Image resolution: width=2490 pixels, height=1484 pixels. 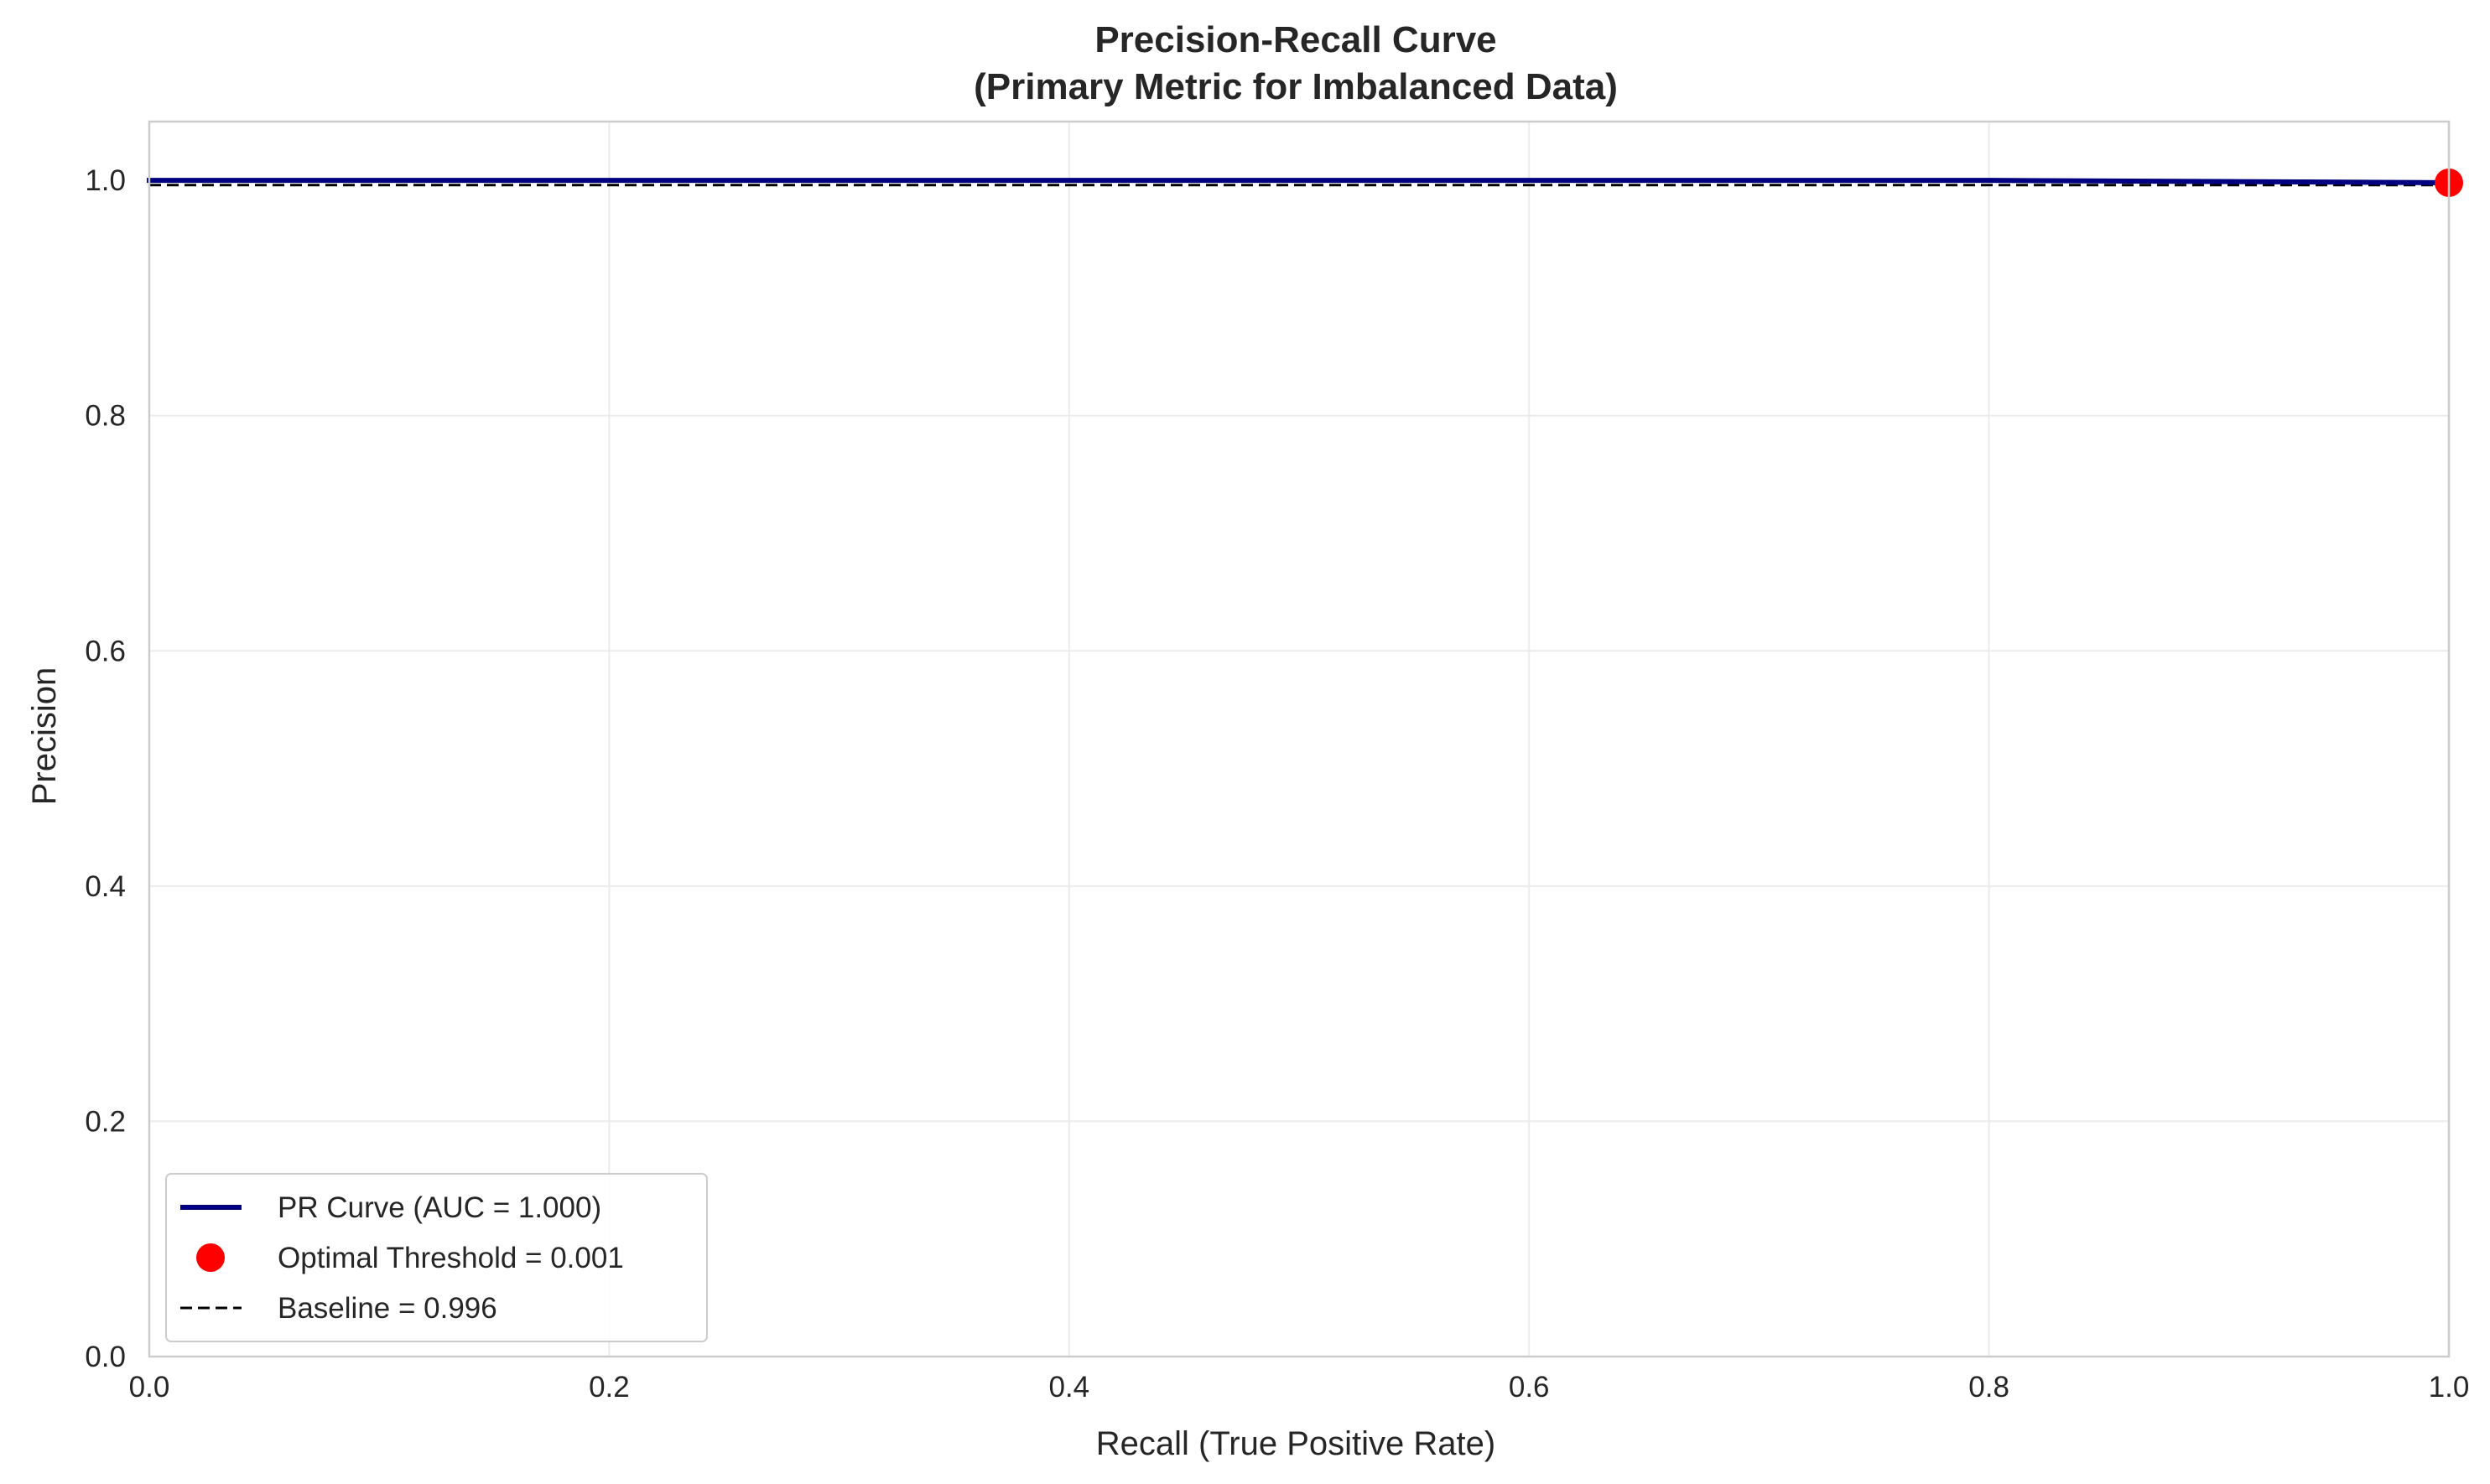 I want to click on x-tick-label: 0.2, so click(x=609, y=1387).